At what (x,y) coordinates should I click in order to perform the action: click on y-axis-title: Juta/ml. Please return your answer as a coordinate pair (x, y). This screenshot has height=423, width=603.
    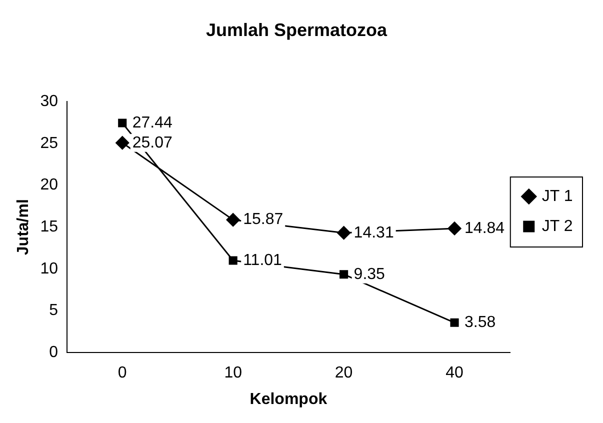
    Looking at the image, I should click on (23, 227).